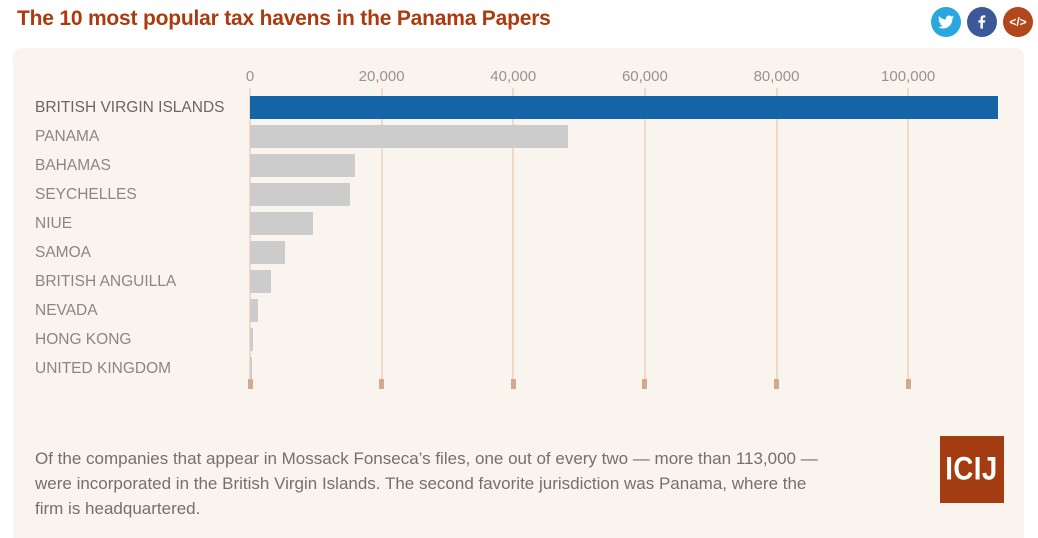 Image resolution: width=1038 pixels, height=538 pixels. I want to click on facebook-share-button, so click(982, 22).